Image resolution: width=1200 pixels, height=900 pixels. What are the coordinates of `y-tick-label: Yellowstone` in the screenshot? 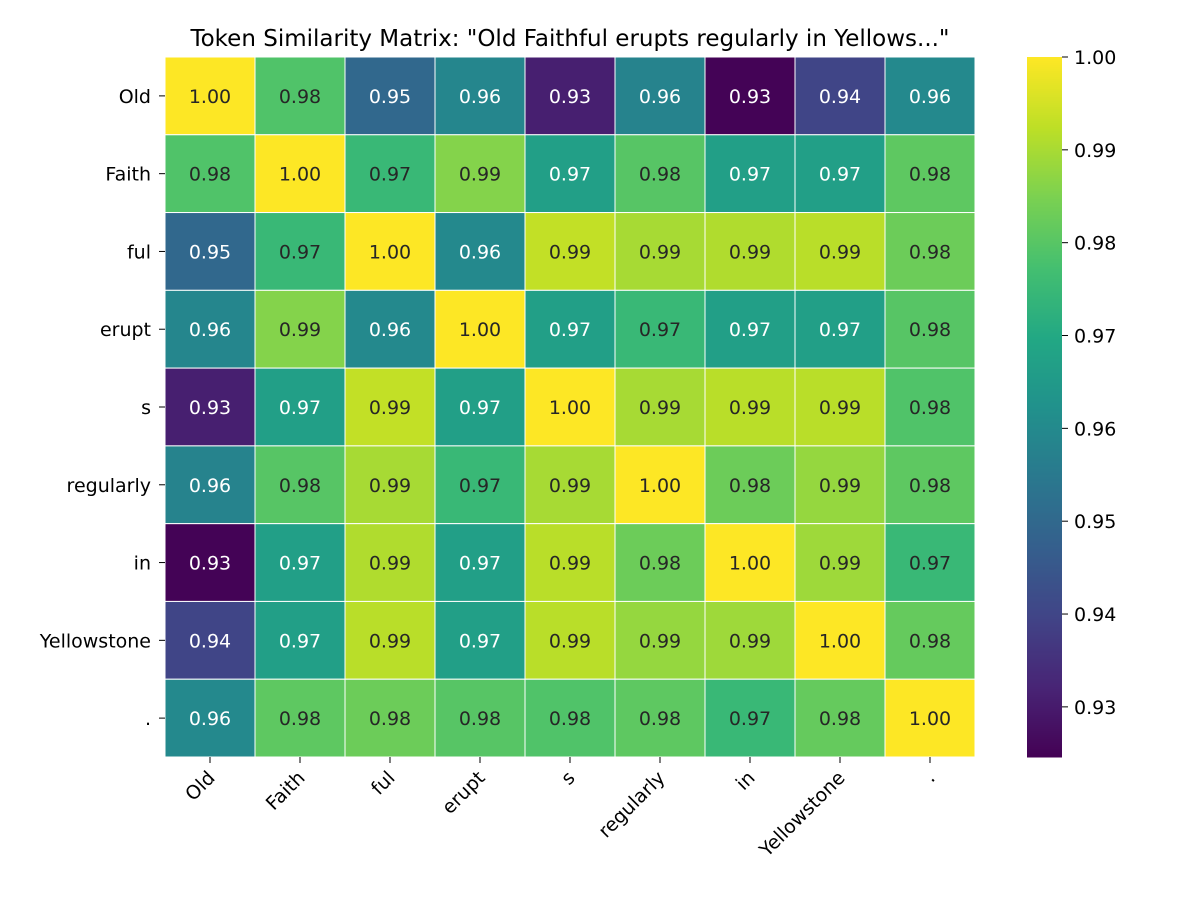 It's located at (95, 641).